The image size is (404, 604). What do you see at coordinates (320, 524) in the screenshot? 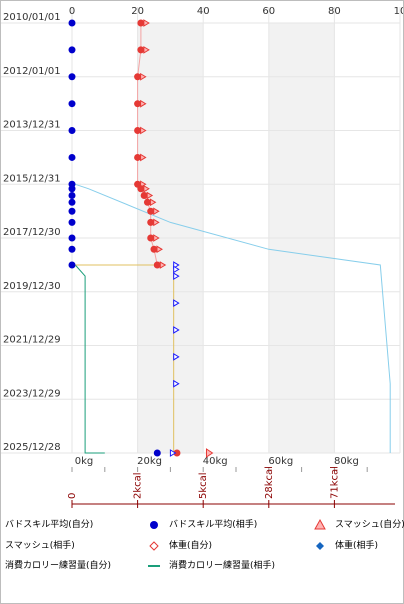
I see `triangle-icon` at bounding box center [320, 524].